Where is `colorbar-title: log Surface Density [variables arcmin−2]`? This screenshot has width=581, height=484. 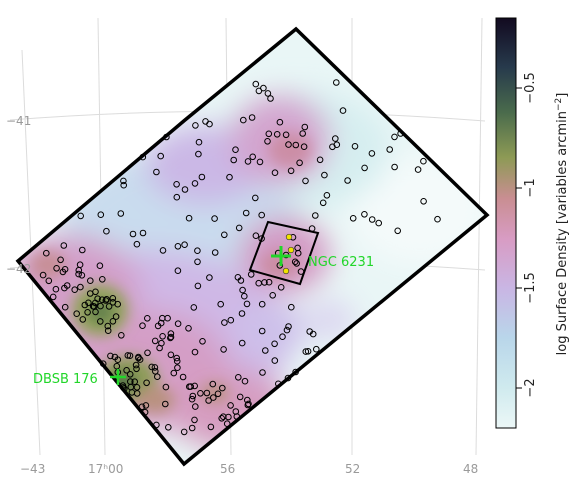 colorbar-title: log Surface Density [variables arcmin−2] is located at coordinates (562, 224).